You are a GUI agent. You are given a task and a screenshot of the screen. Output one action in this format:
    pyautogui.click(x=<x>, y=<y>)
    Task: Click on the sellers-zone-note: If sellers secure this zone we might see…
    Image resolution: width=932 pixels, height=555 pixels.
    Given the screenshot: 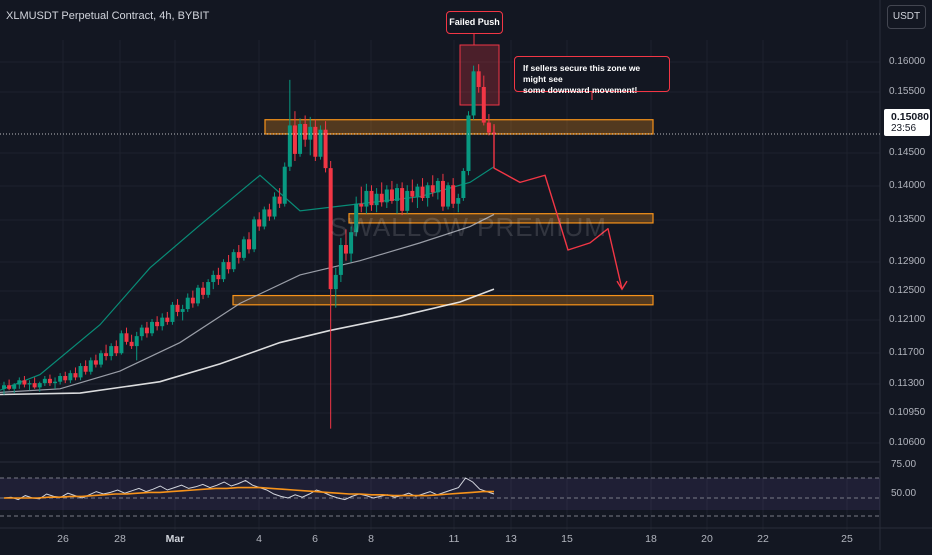 What is the action you would take?
    pyautogui.click(x=592, y=75)
    